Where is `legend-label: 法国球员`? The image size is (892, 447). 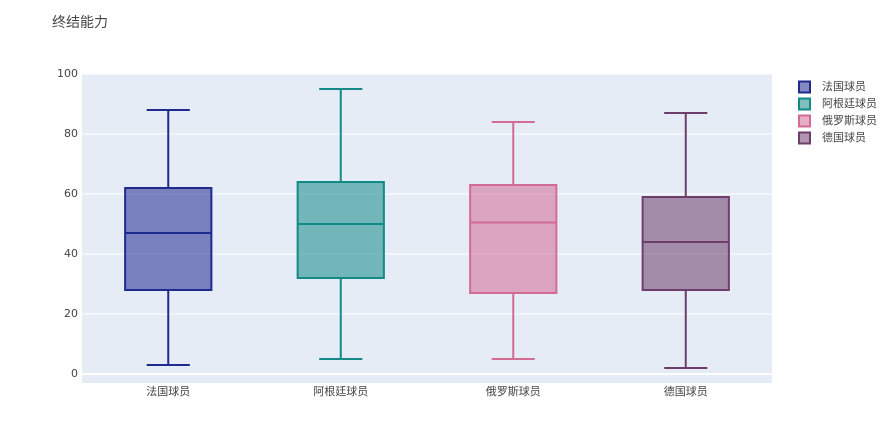 legend-label: 法国球员 is located at coordinates (844, 86).